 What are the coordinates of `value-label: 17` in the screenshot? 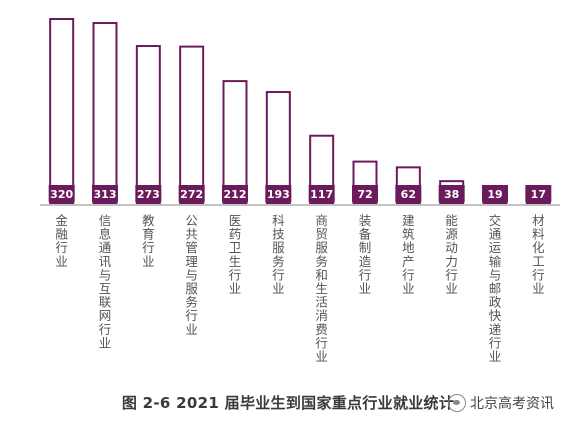 It's located at (538, 194).